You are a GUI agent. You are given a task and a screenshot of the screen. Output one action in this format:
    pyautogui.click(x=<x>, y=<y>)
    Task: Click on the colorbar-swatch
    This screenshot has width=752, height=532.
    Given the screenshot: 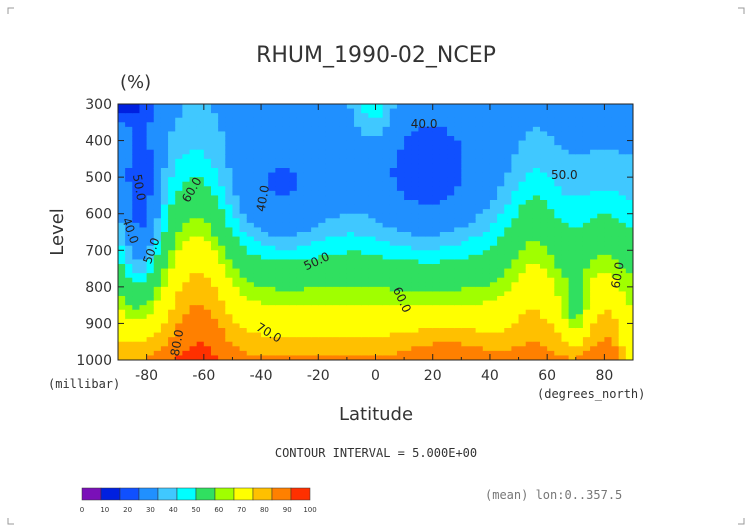 What is the action you would take?
    pyautogui.click(x=300, y=494)
    